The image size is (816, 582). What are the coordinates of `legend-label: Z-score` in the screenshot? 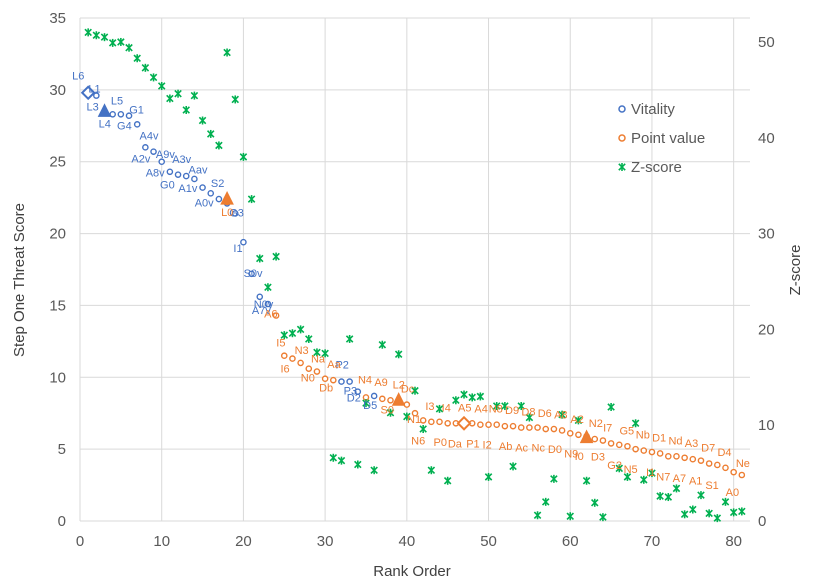 It's located at (656, 167).